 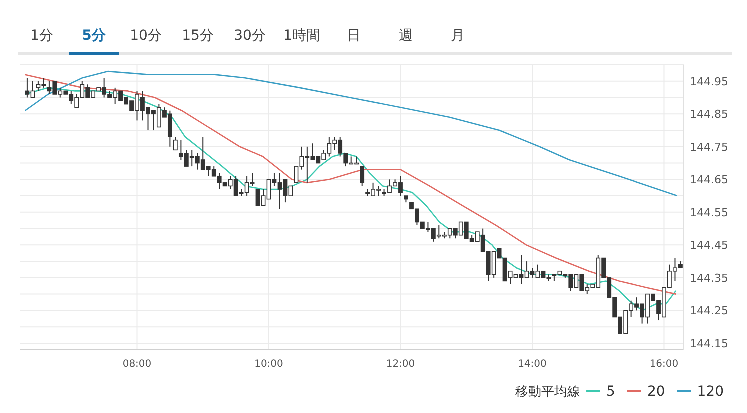 What do you see at coordinates (375, 42) in the screenshot?
I see `tabs: 1分 5分 10分 15分 30分 1時間 日 週 月` at bounding box center [375, 42].